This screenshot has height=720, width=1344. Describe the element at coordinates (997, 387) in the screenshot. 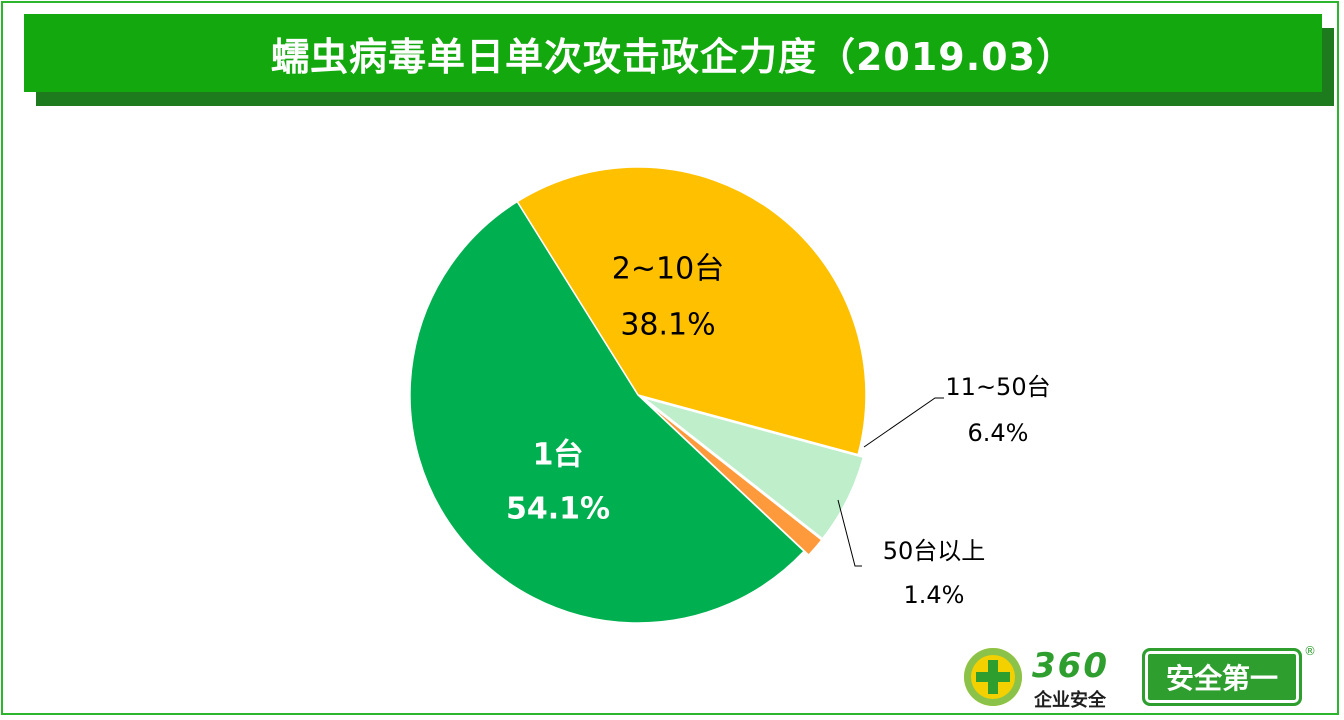

I see `slice-label: 11~50台` at that location.